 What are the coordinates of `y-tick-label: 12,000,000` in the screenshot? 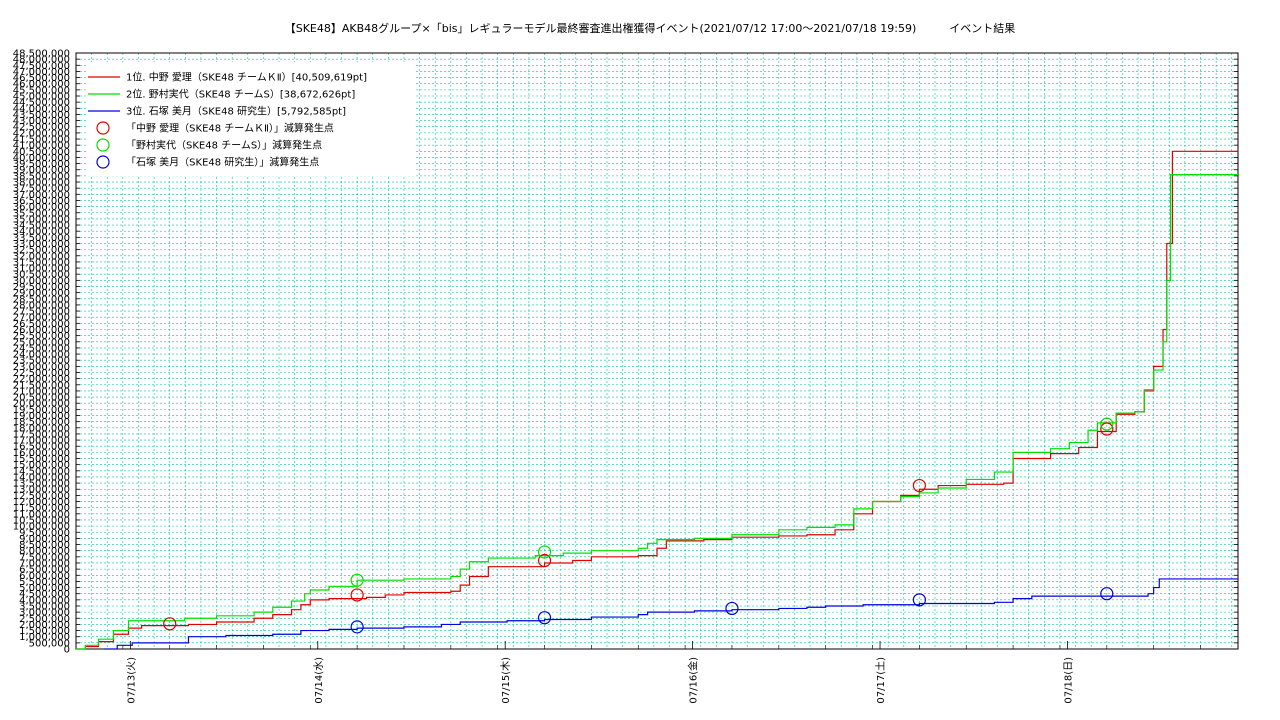 It's located at (41, 502).